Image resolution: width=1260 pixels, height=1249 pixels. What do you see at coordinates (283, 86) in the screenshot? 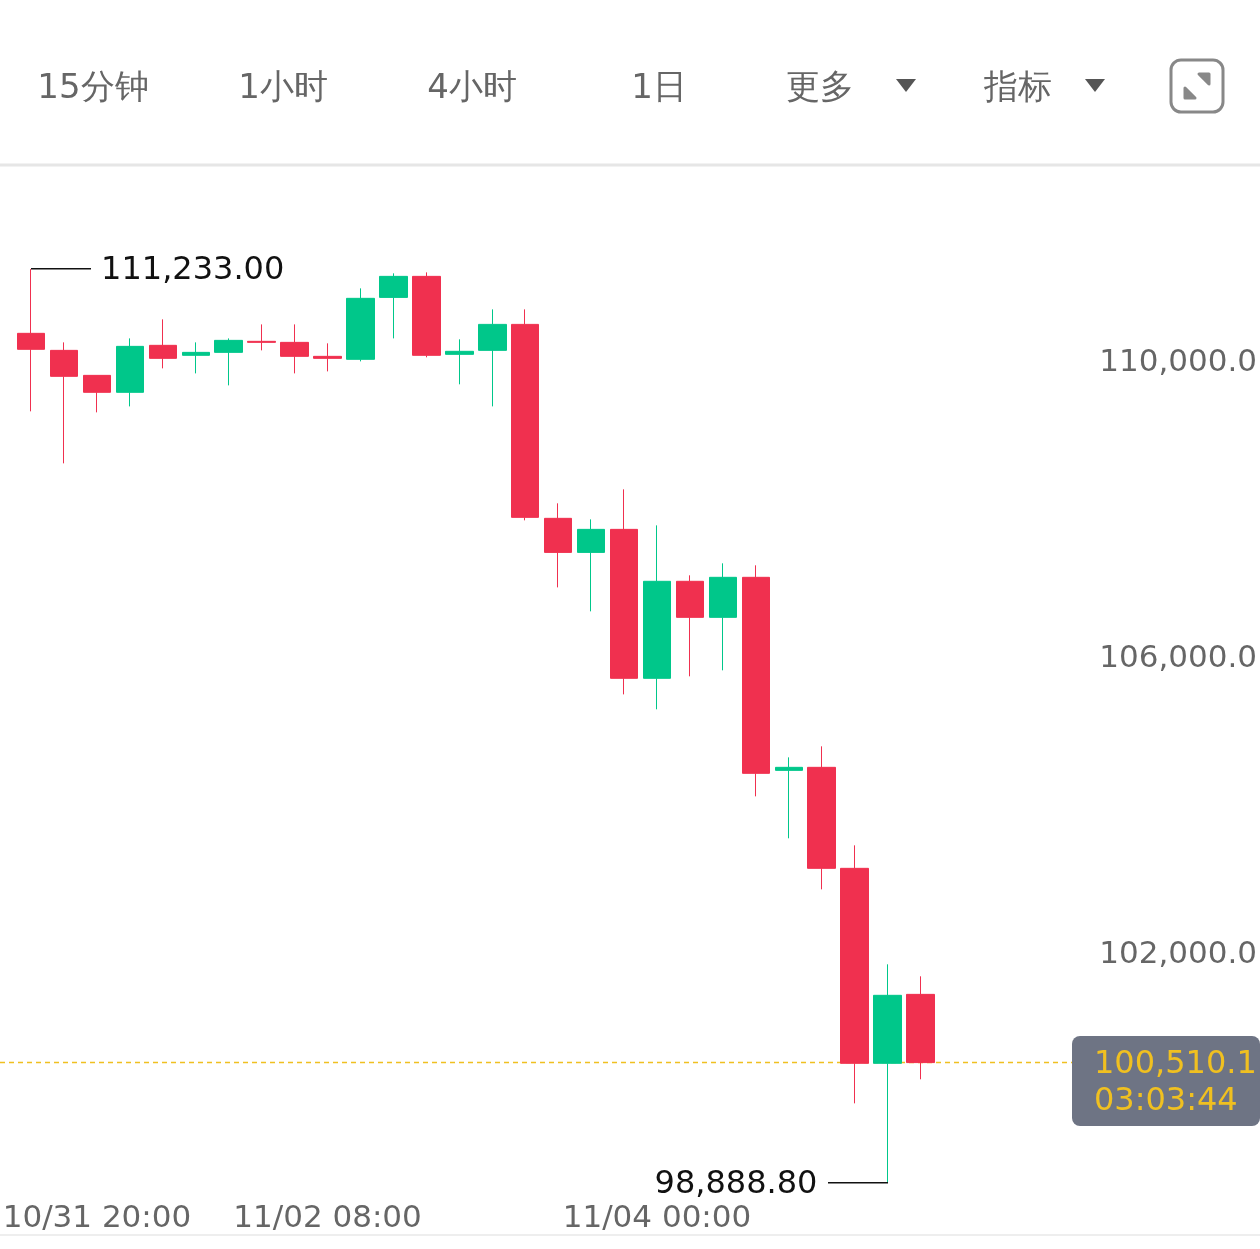
I see `text: 1小时` at bounding box center [283, 86].